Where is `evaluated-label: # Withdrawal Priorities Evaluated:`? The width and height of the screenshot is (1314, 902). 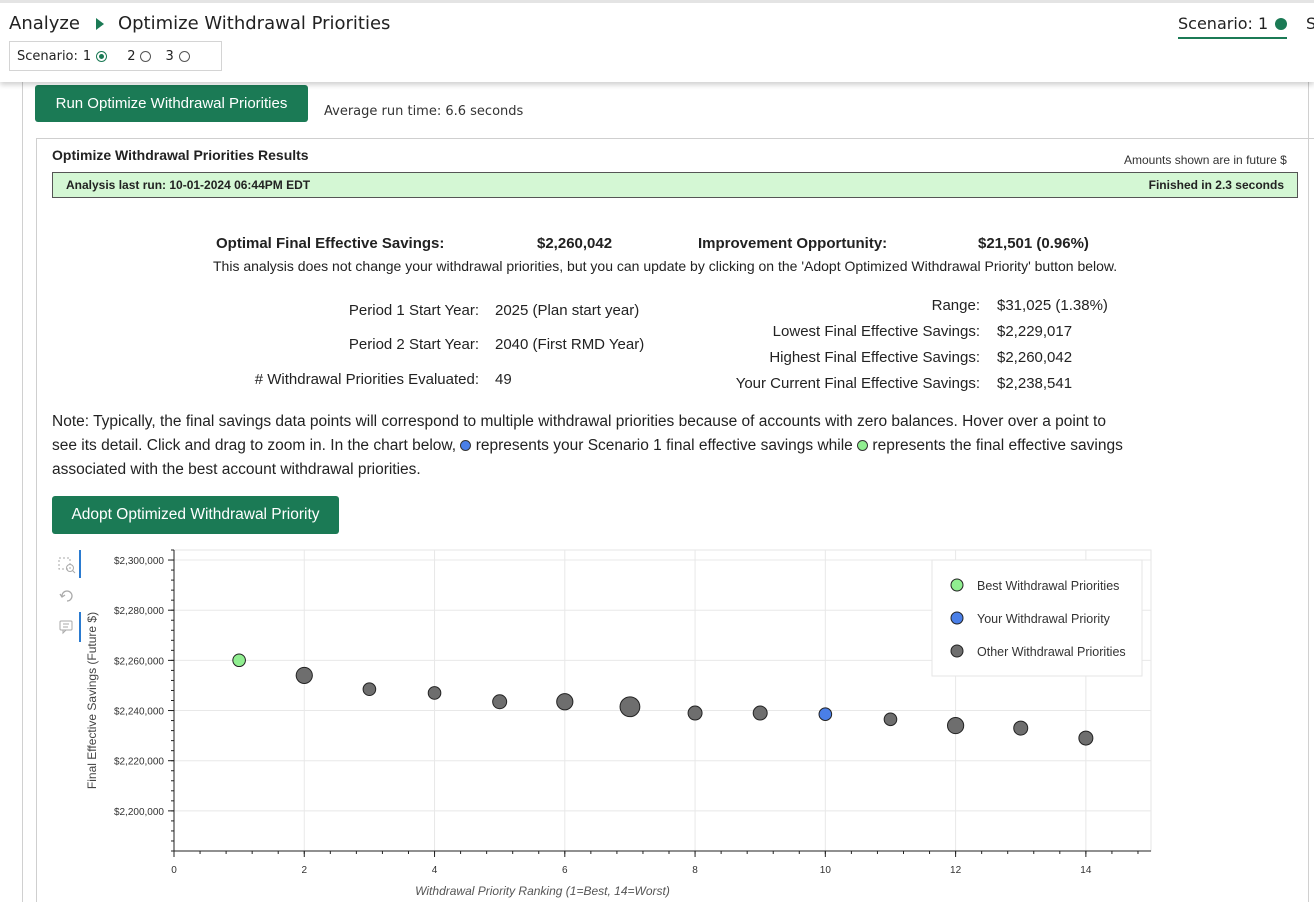 evaluated-label: # Withdrawal Priorities Evaluated: is located at coordinates (366, 379).